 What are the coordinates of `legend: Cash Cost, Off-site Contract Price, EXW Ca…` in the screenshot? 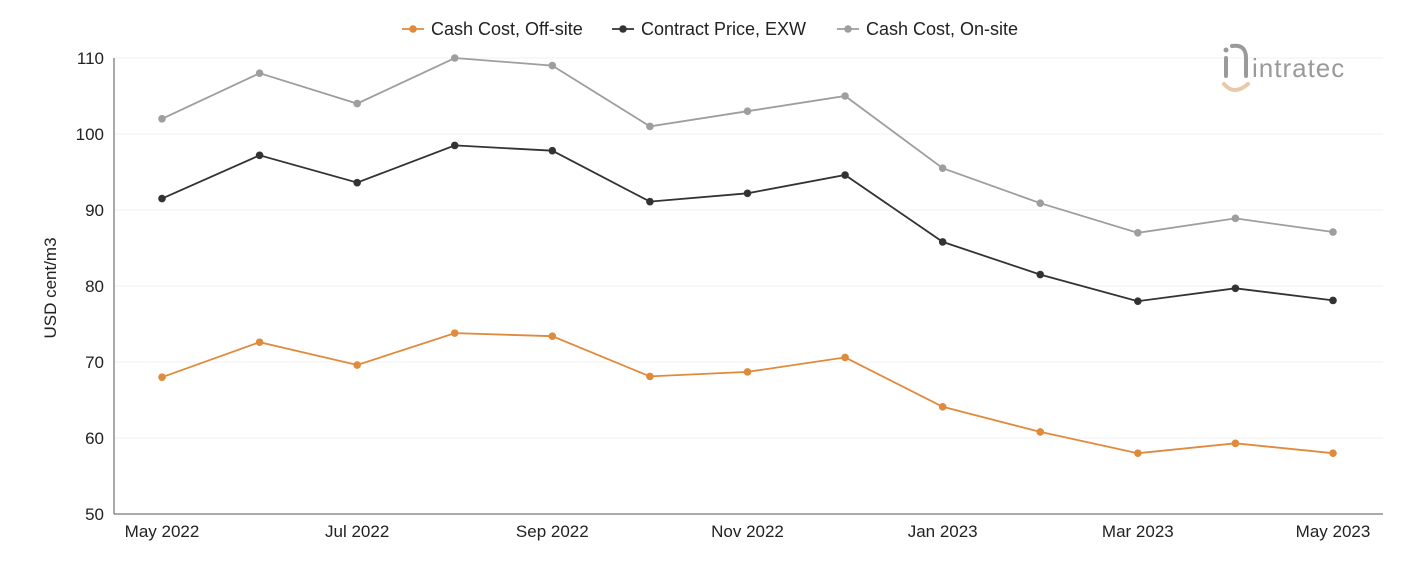 It's located at (710, 29).